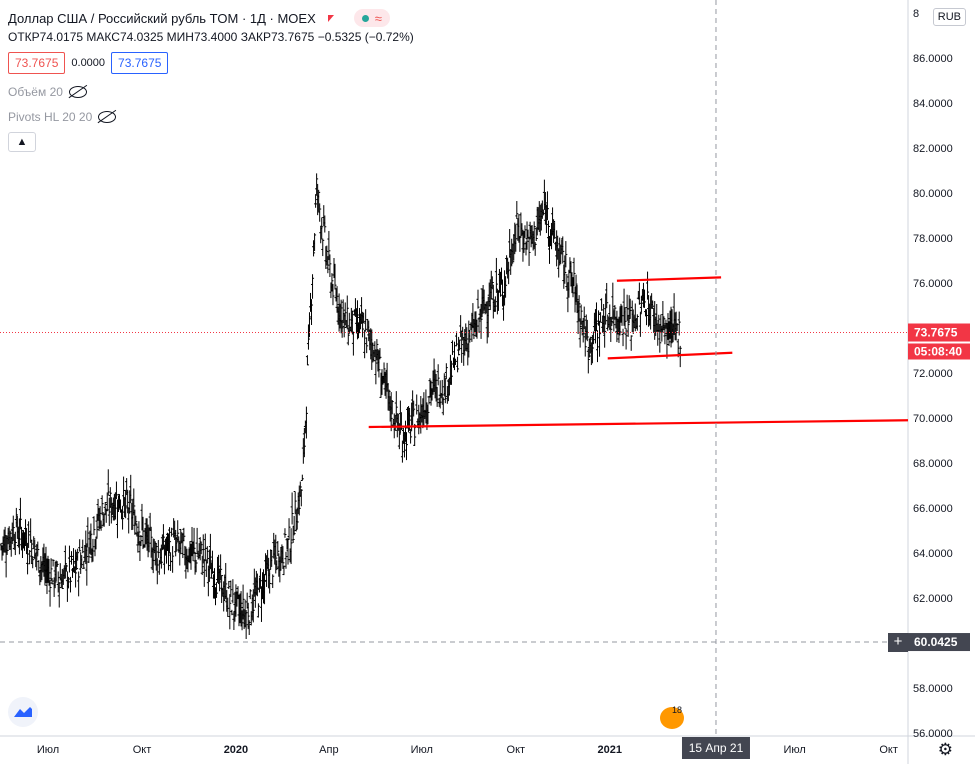  I want to click on currency-button: RUB, so click(949, 17).